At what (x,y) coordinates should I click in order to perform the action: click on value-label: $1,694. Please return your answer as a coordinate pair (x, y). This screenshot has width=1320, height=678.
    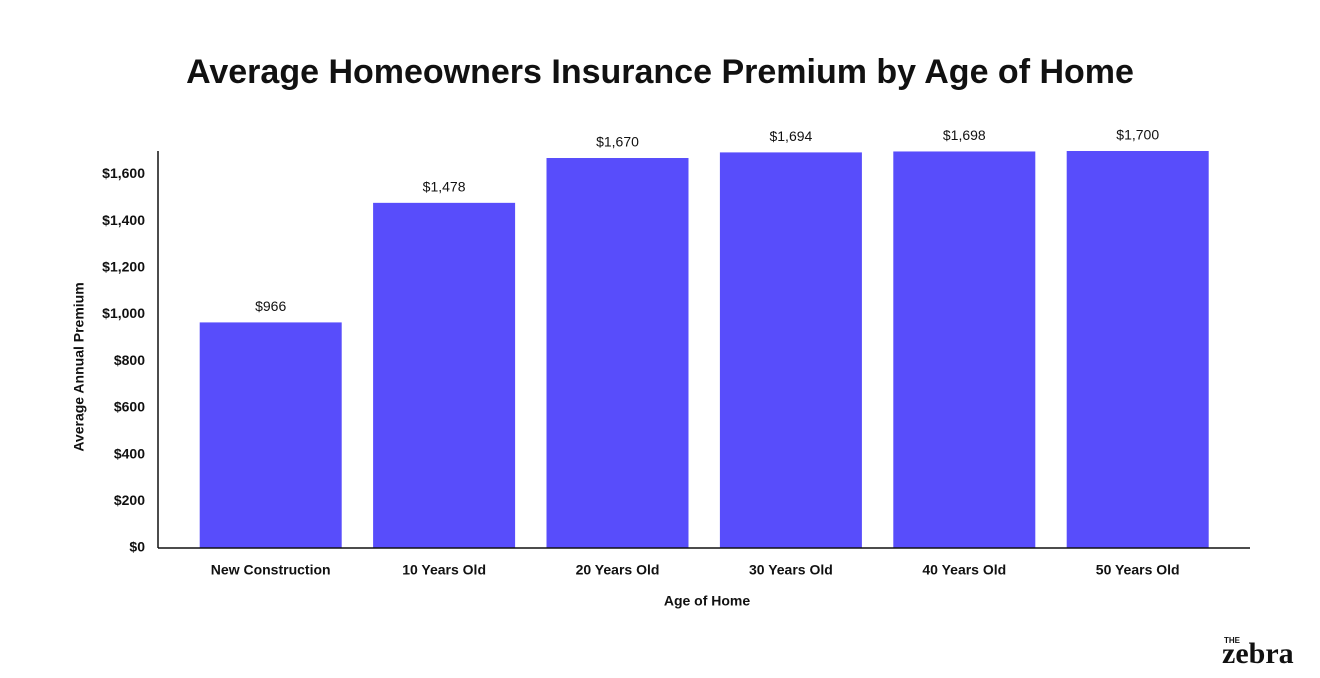
    Looking at the image, I should click on (790, 136).